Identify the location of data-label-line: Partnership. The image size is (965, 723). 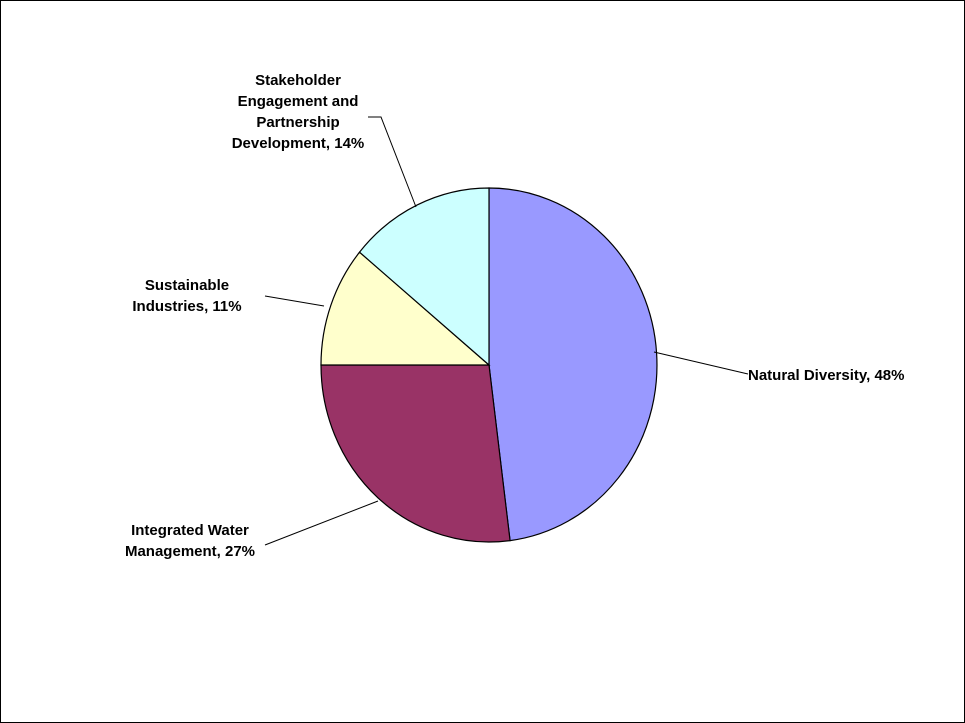
(297, 122).